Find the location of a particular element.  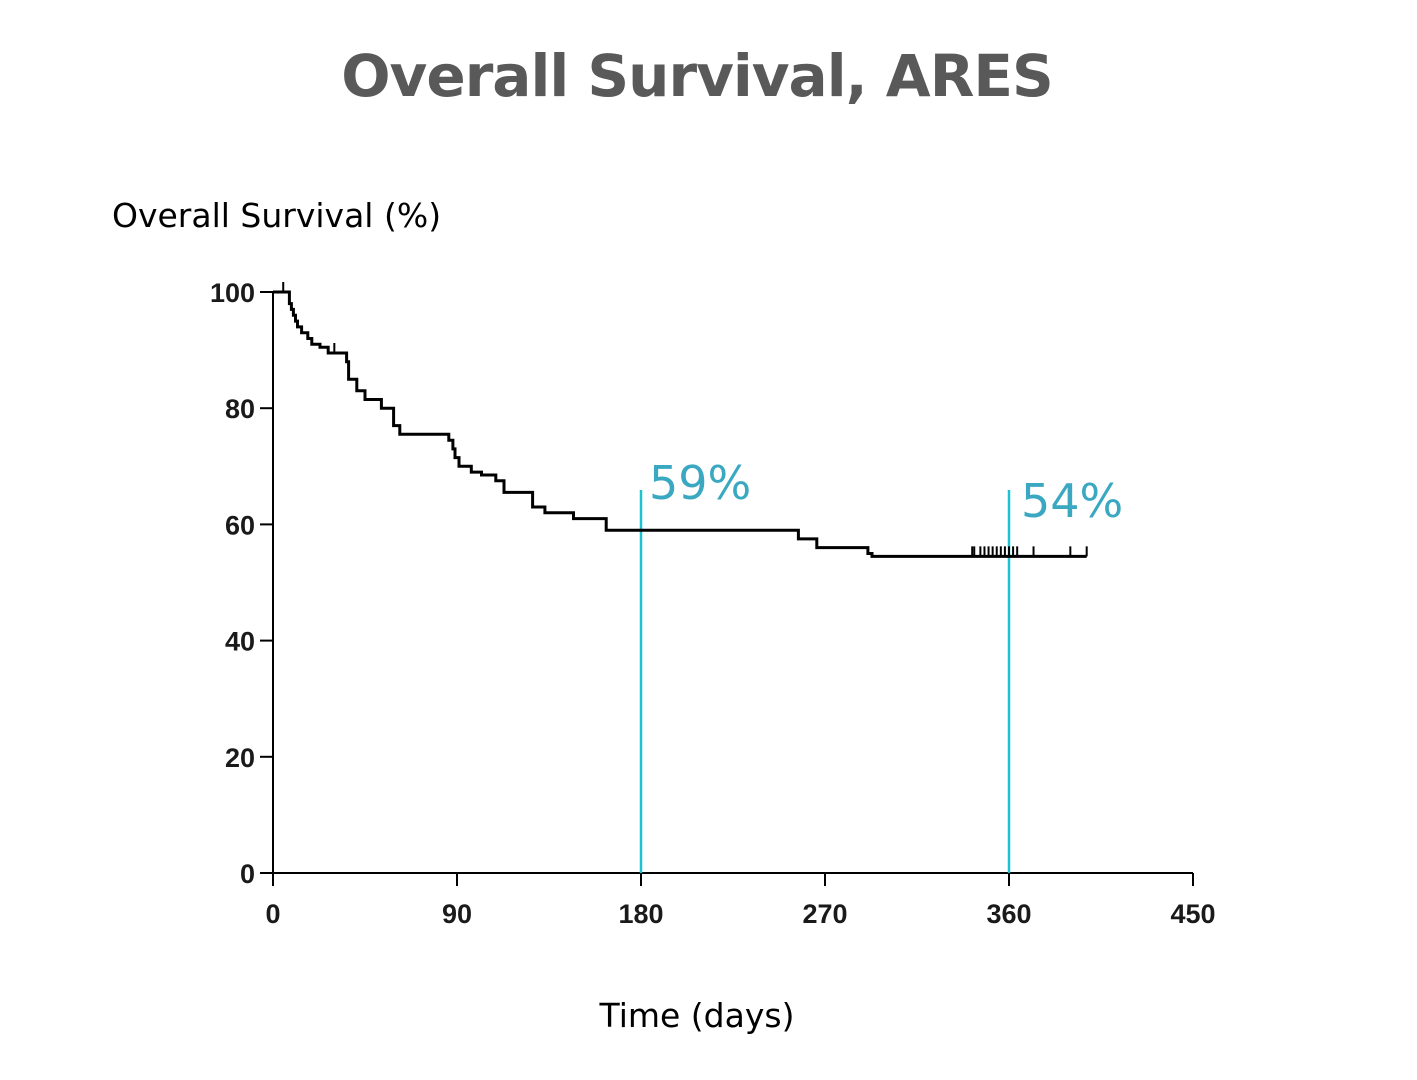

survival-curve-layer is located at coordinates (680, 420).